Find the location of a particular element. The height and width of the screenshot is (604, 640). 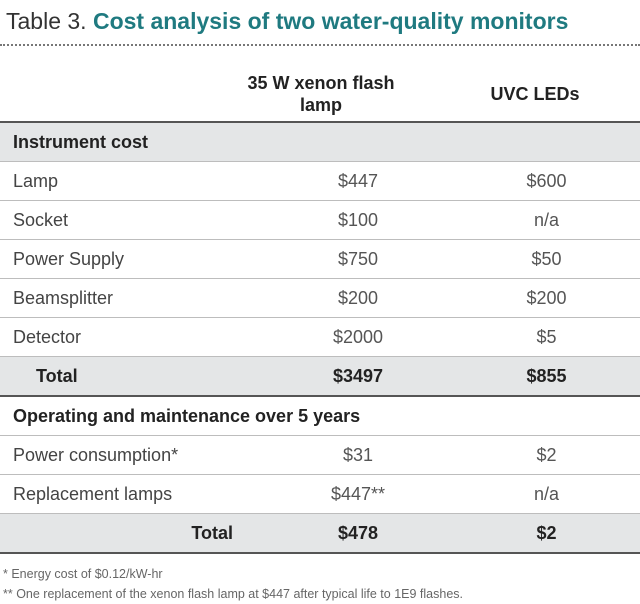

row-label: Replacement lamps is located at coordinates (131, 494).